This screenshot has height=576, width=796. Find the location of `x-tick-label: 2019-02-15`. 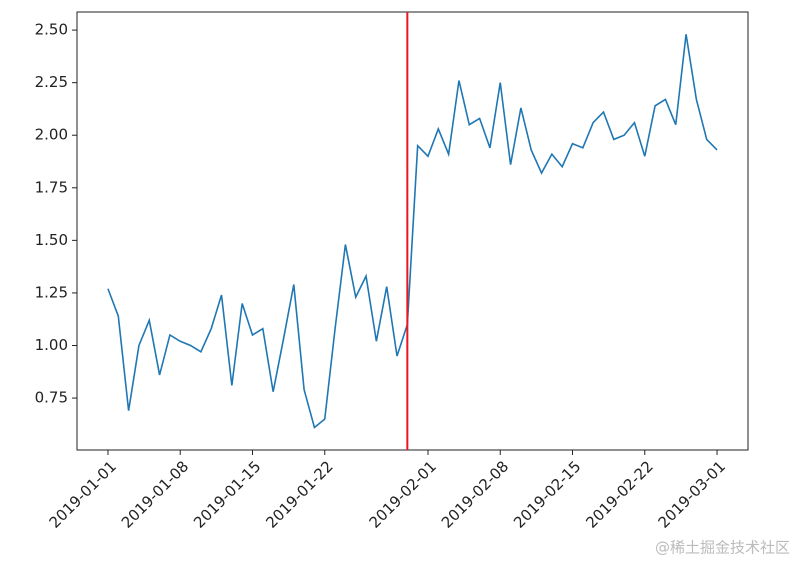

x-tick-label: 2019-02-15 is located at coordinates (547, 494).